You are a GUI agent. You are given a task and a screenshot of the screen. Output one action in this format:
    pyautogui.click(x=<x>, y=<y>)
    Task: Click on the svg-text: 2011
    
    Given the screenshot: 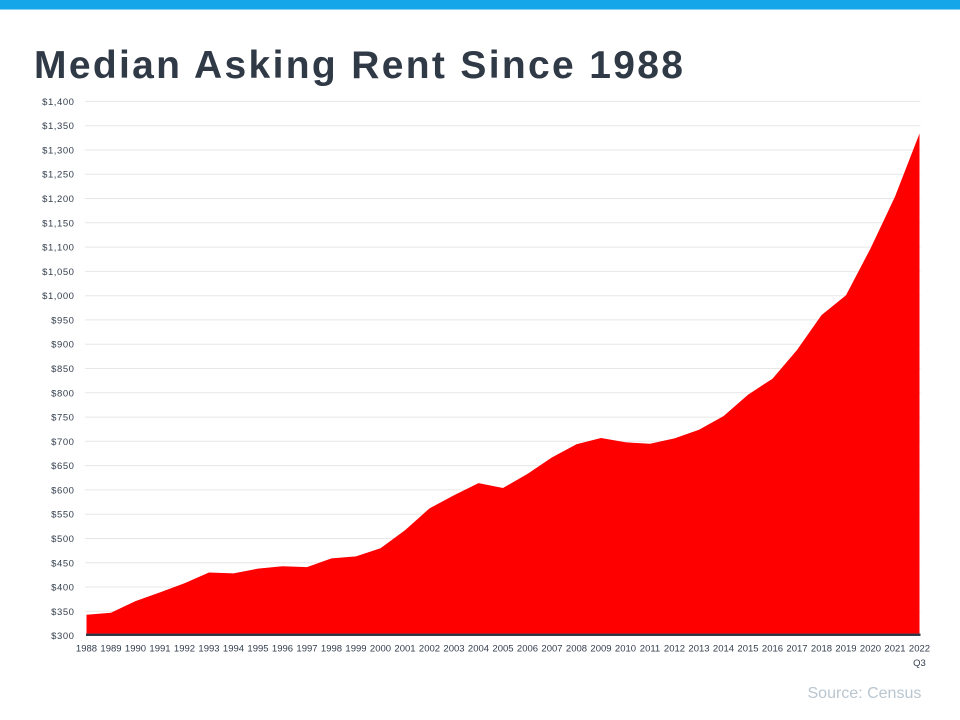 What is the action you would take?
    pyautogui.click(x=650, y=649)
    